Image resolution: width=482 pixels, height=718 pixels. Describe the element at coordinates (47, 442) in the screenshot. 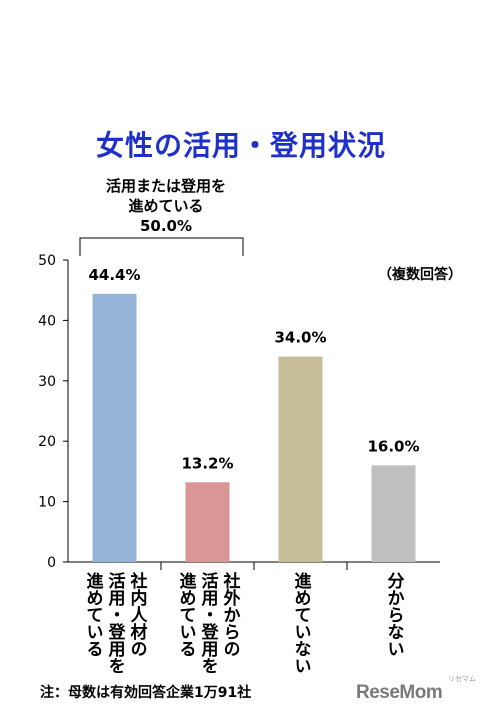

I see `y-tick-label: 20` at that location.